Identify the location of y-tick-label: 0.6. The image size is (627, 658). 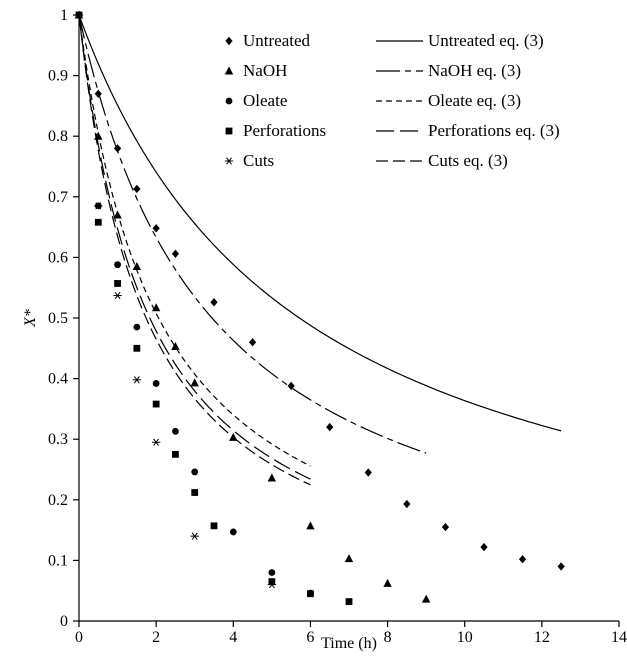
(58, 257).